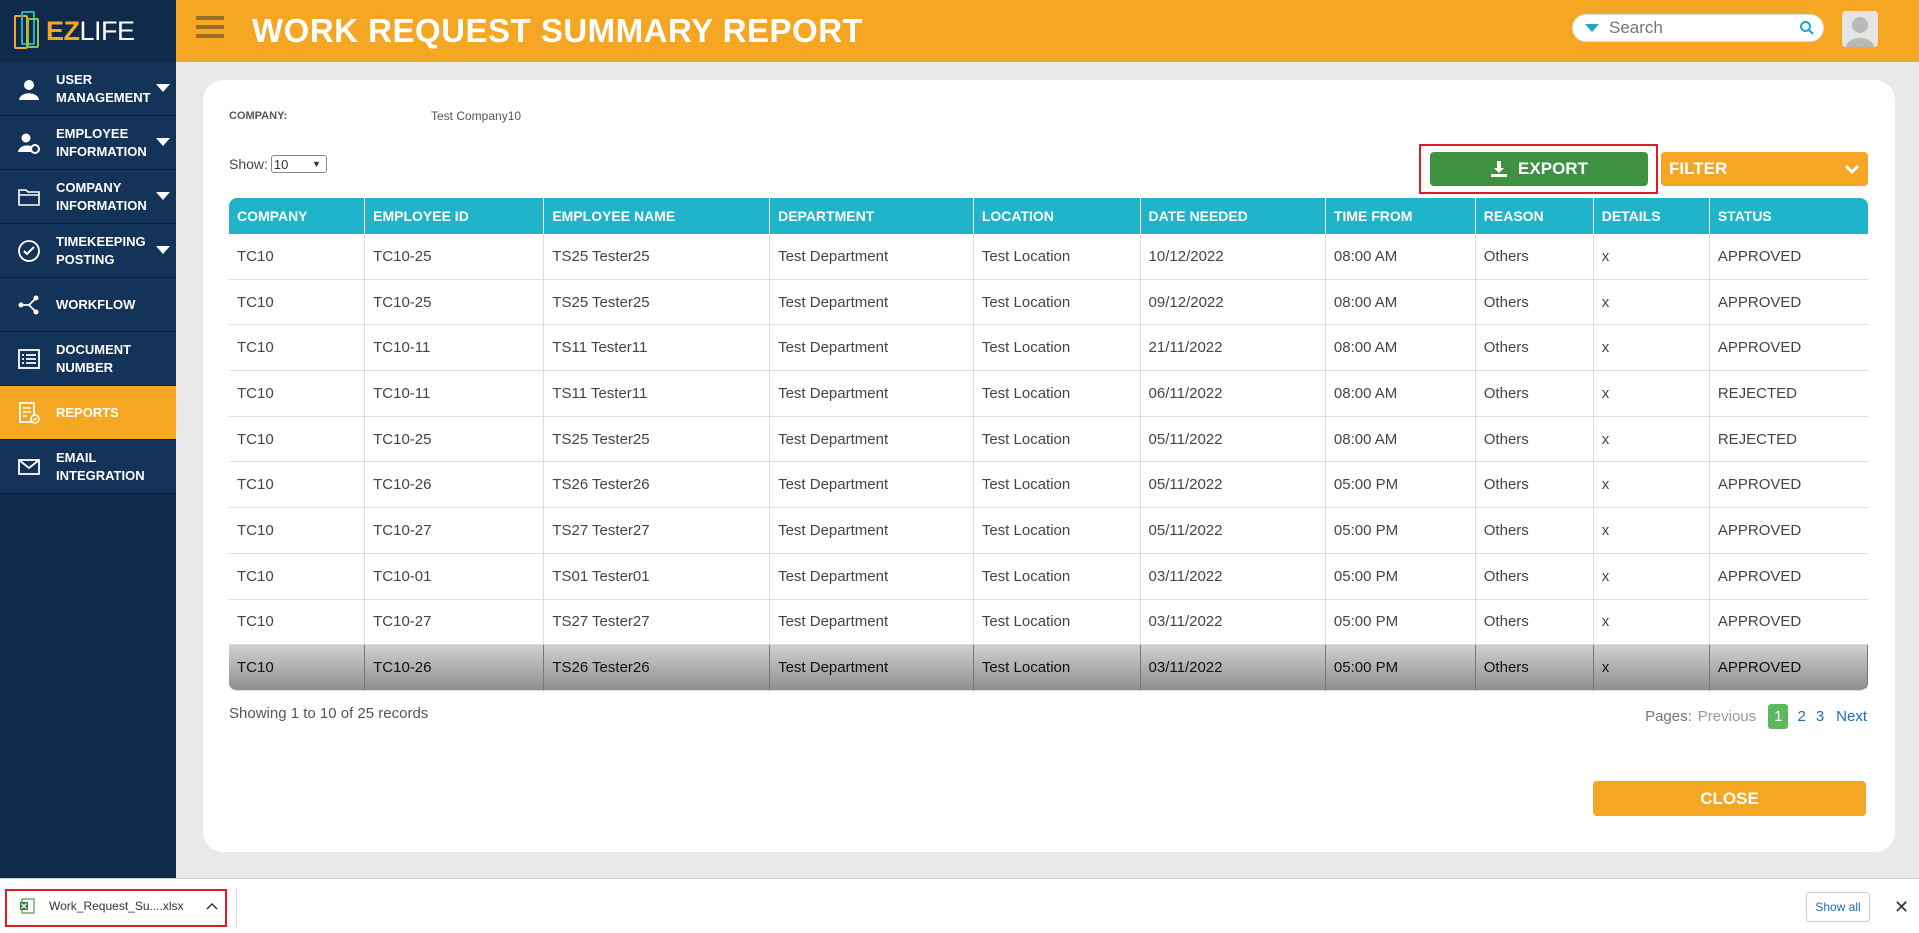  Describe the element at coordinates (455, 531) in the screenshot. I see `table-cell: TC10-27` at that location.